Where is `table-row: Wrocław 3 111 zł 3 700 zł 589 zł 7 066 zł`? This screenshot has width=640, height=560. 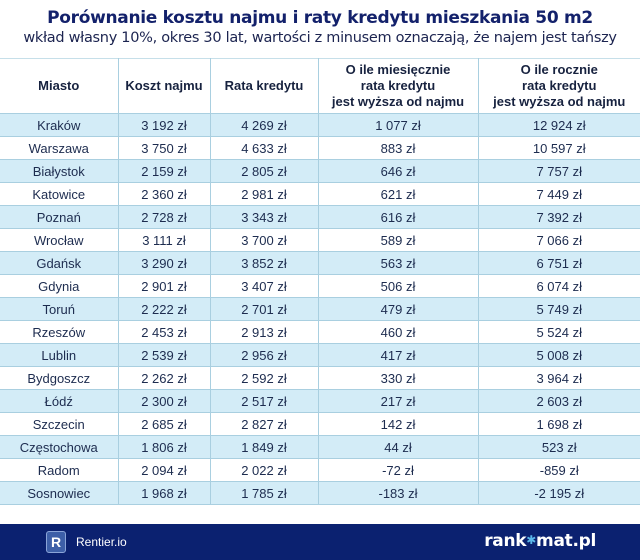
table-row: Wrocław 3 111 zł 3 700 zł 589 zł 7 066 zł is located at coordinates (320, 240).